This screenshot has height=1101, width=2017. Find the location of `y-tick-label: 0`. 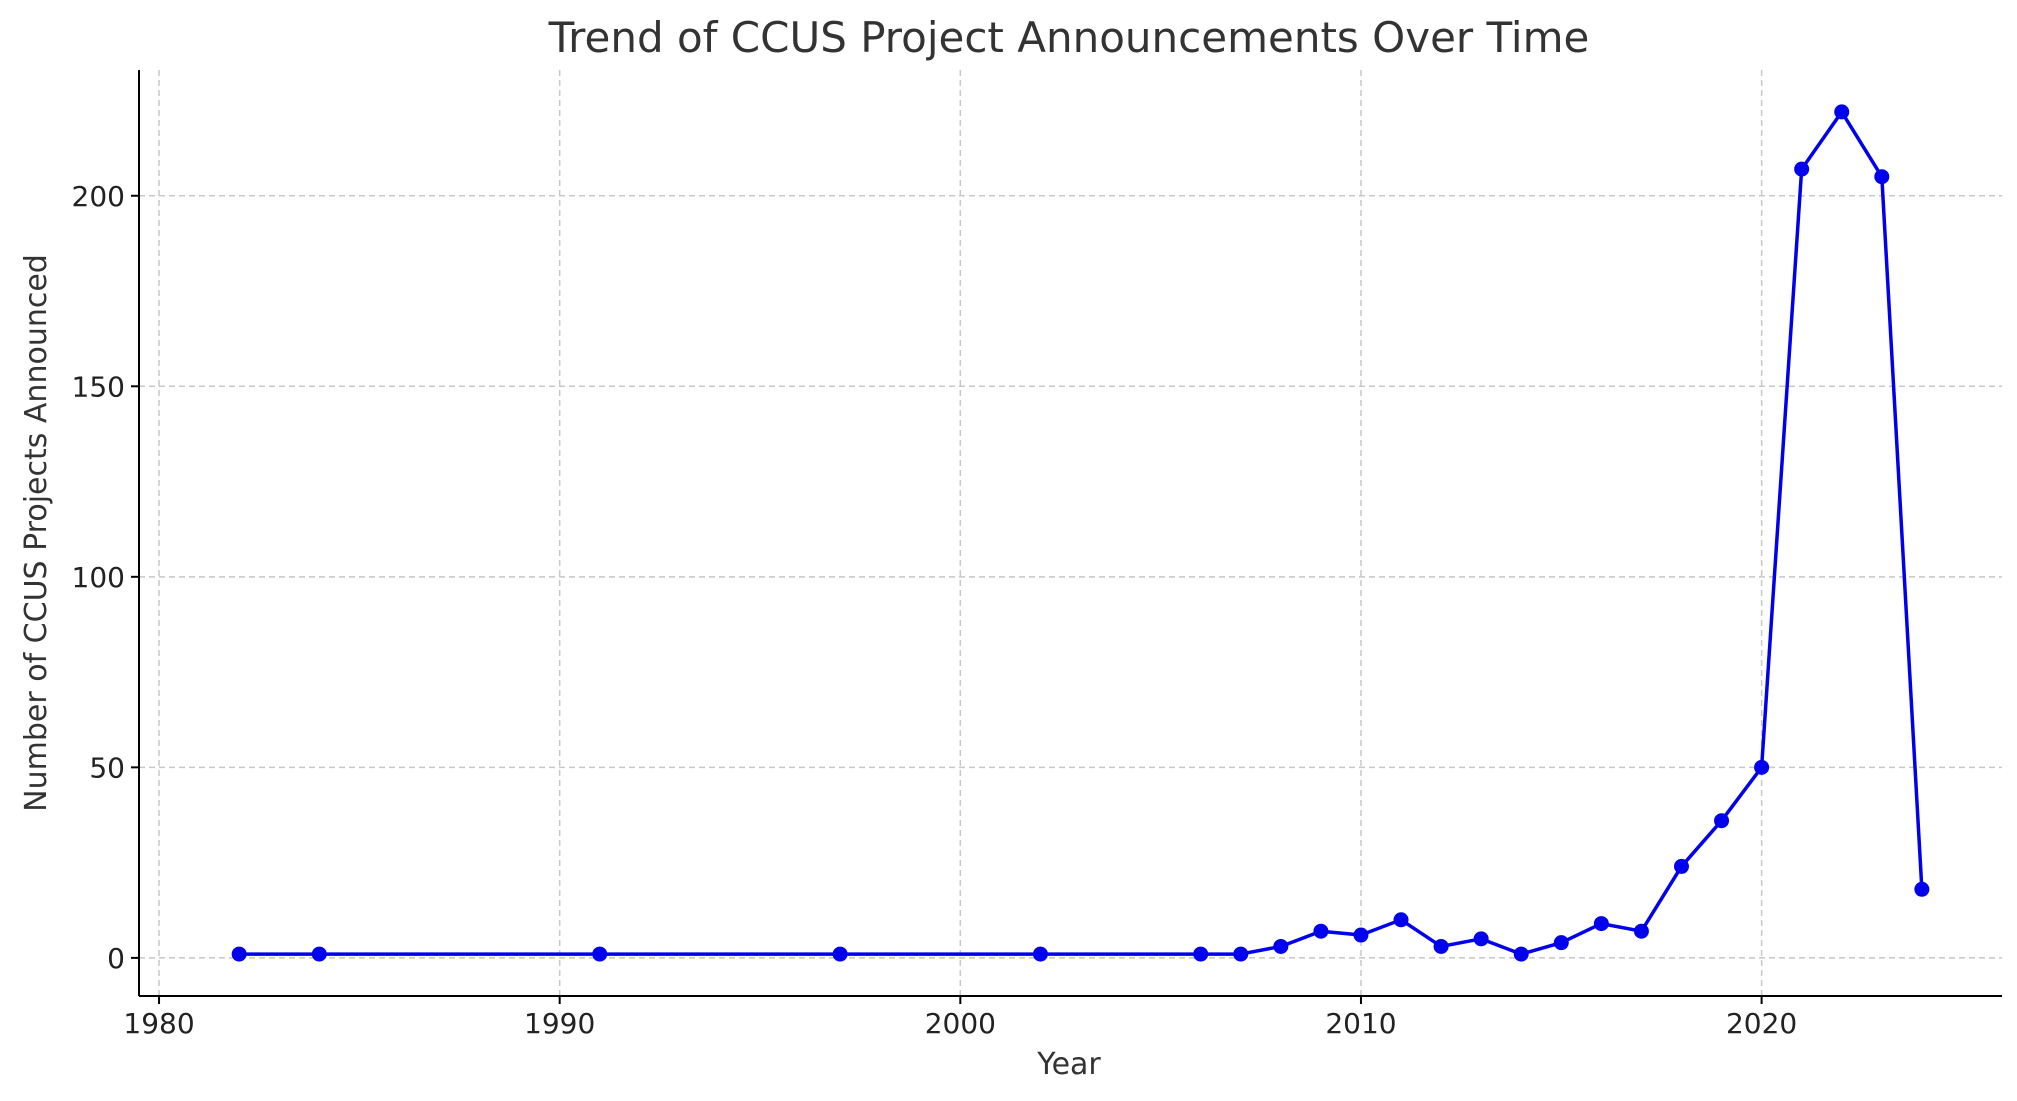

y-tick-label: 0 is located at coordinates (116, 958).